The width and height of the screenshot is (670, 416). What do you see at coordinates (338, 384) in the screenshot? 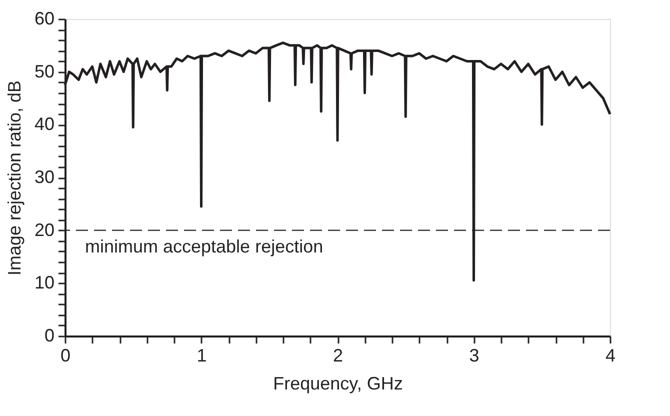
I see `x-axis-title: Frequency, GHz` at bounding box center [338, 384].